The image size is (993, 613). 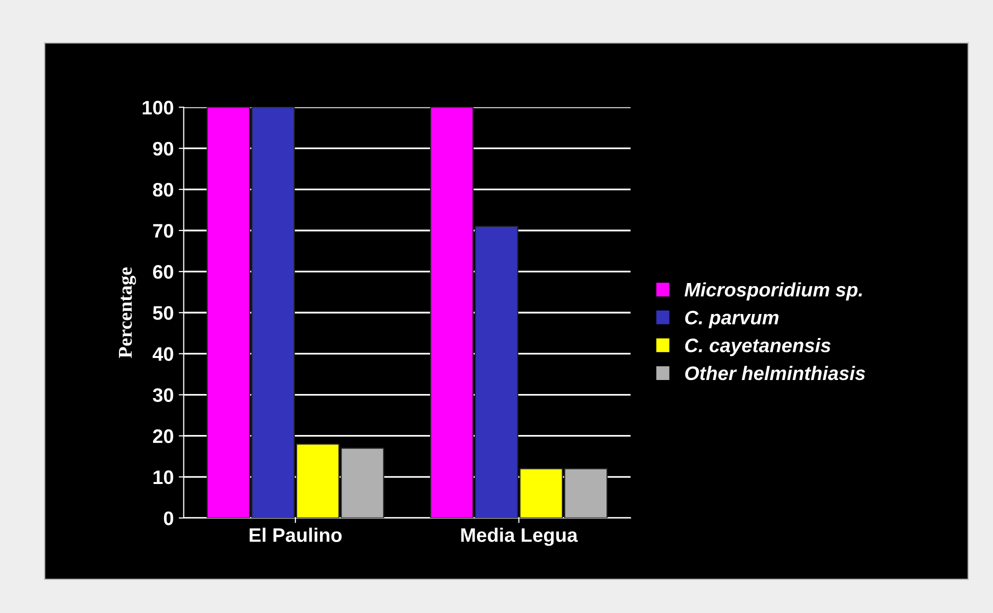 I want to click on x-tick-label: El Paulino, so click(x=296, y=535).